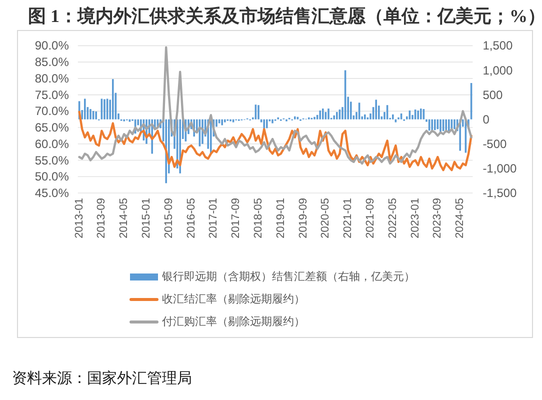  I want to click on x-tick-label: 2023-09, so click(438, 218).